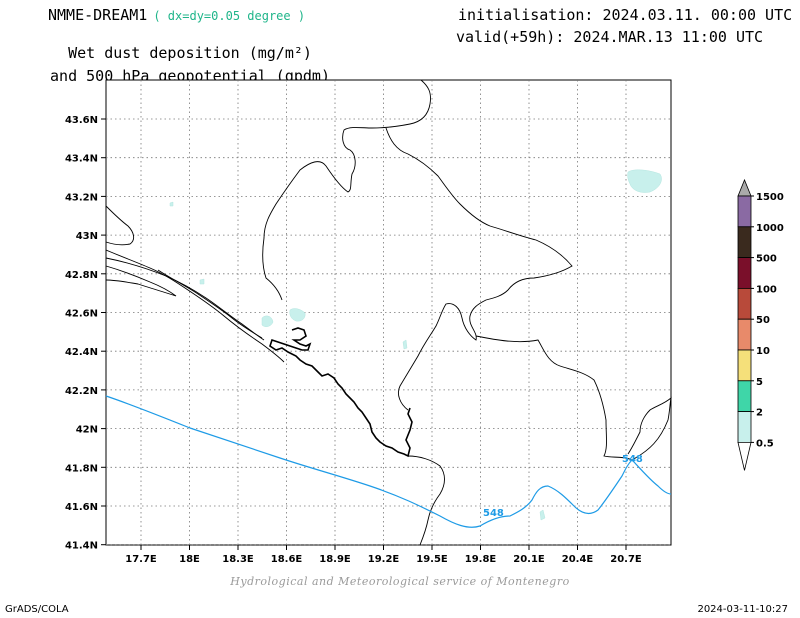 The width and height of the screenshot is (800, 618). I want to click on model-resolution: ( dx=dy=0.05 degree ), so click(229, 16).